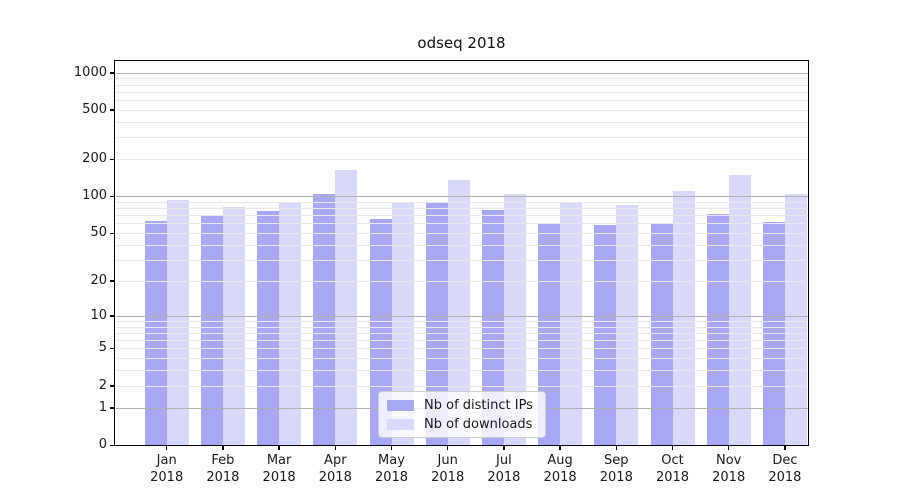  What do you see at coordinates (102, 385) in the screenshot?
I see `y-tick-label: 2` at bounding box center [102, 385].